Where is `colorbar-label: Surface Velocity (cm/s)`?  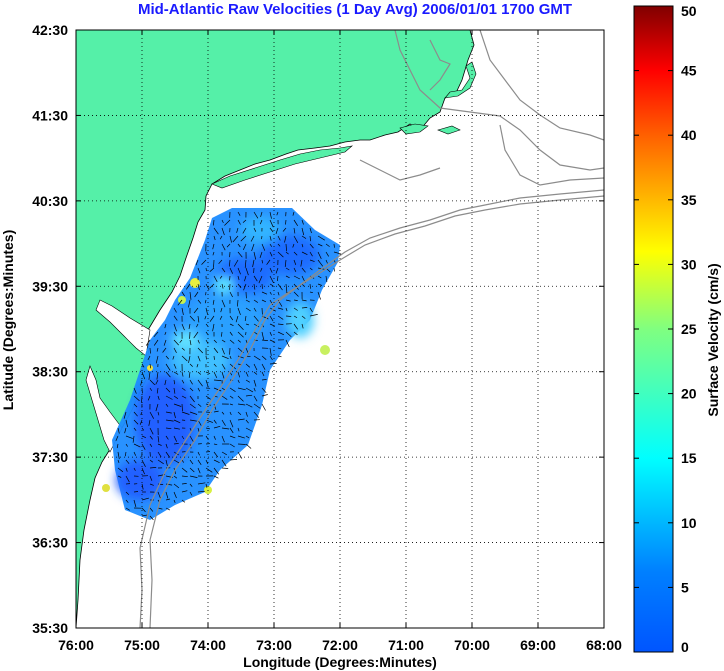 colorbar-label: Surface Velocity (cm/s) is located at coordinates (713, 339).